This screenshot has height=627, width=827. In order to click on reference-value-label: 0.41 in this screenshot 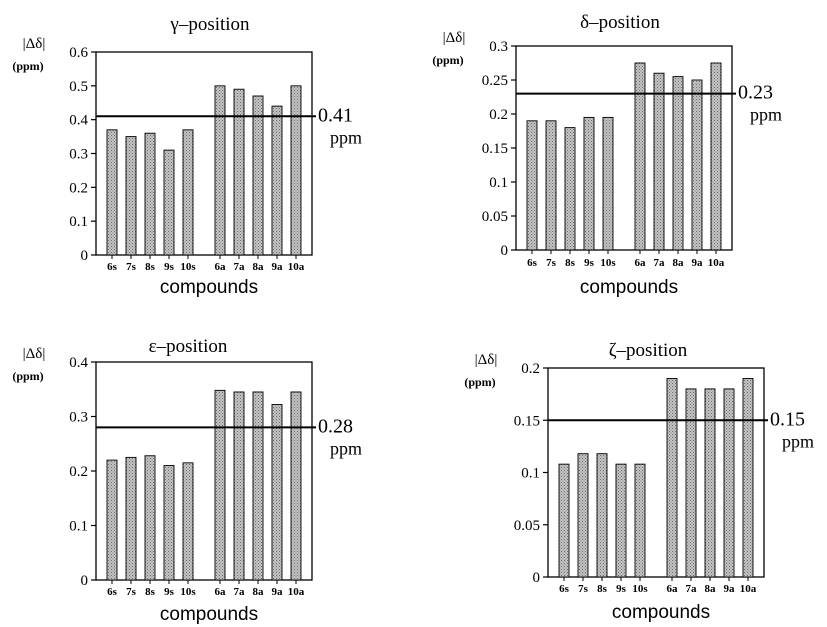, I will do `click(335, 115)`.